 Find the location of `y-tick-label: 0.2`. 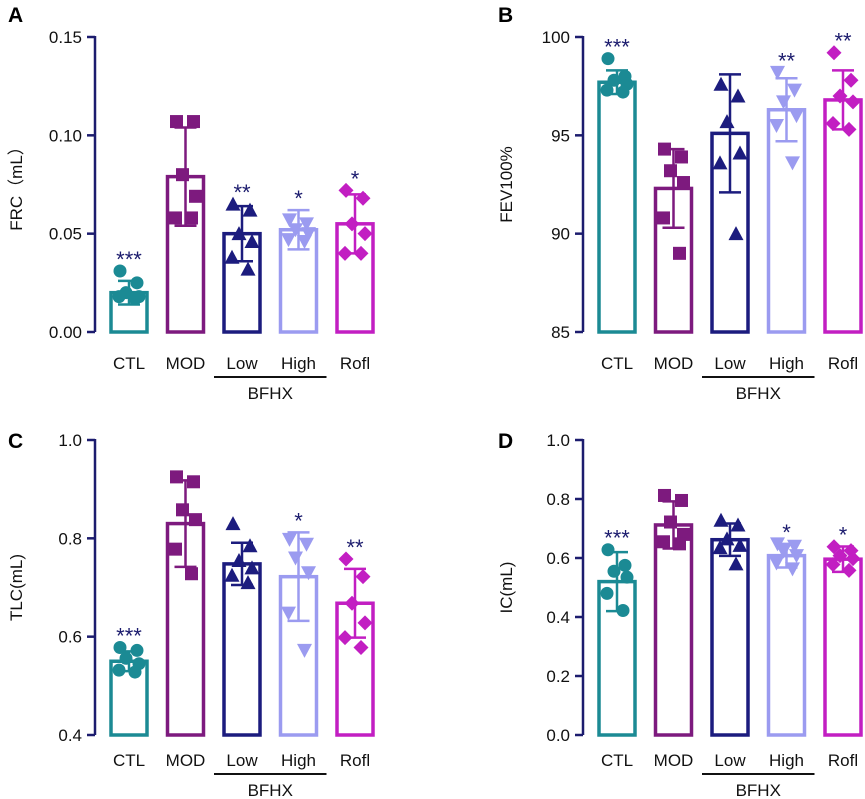

y-tick-label: 0.2 is located at coordinates (558, 676).